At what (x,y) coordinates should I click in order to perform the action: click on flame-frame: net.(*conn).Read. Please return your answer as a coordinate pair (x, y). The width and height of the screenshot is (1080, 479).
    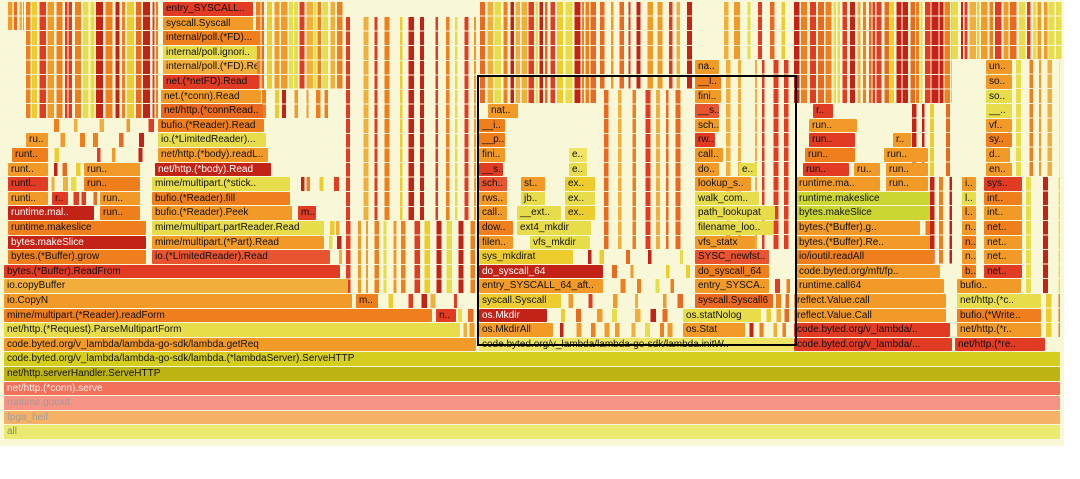
    Looking at the image, I should click on (211, 96).